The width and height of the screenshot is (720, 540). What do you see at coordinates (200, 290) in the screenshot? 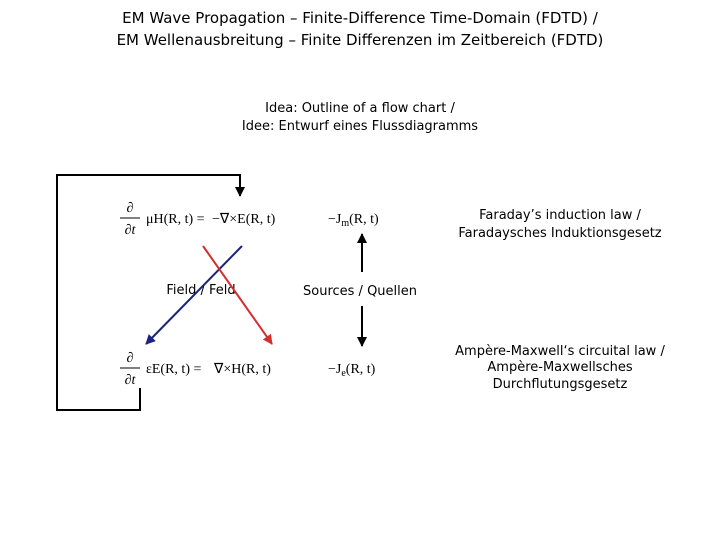
I see `field-label: Field / Feld` at bounding box center [200, 290].